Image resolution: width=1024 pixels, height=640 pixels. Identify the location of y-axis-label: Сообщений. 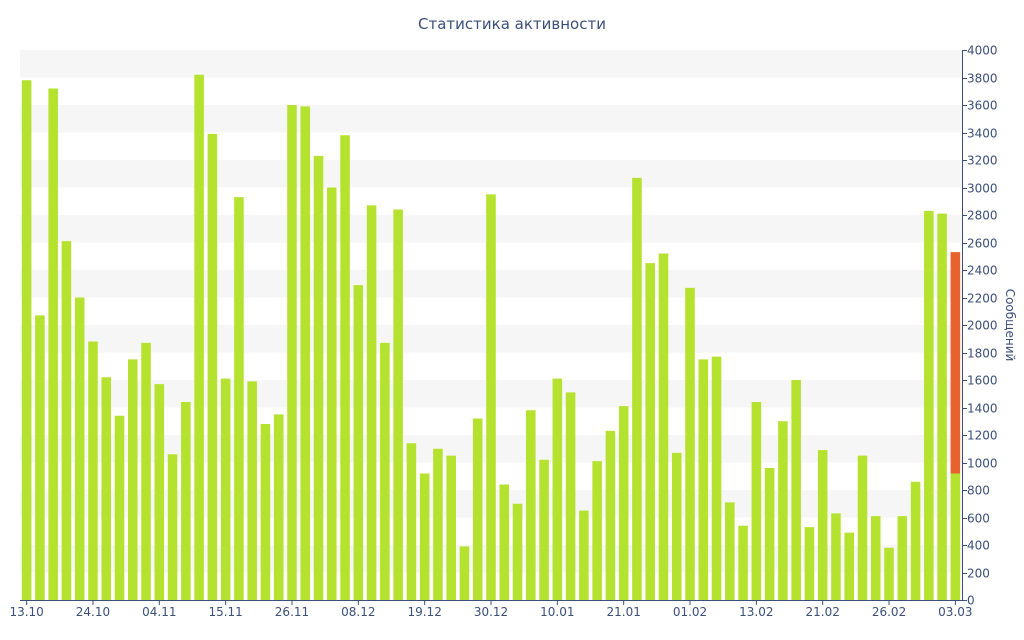
(1010, 325).